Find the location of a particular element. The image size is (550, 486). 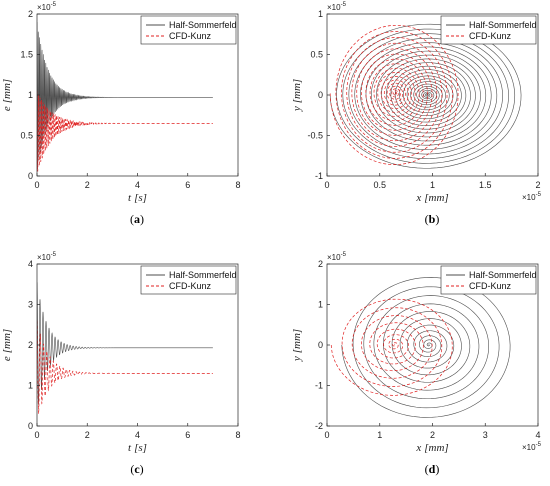

caption-letter: d is located at coordinates (432, 469).